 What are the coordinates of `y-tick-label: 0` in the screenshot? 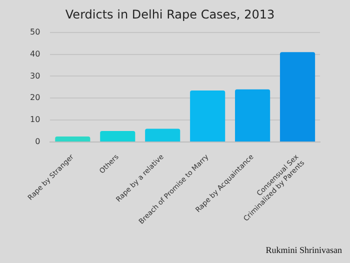 It's located at (37, 141).